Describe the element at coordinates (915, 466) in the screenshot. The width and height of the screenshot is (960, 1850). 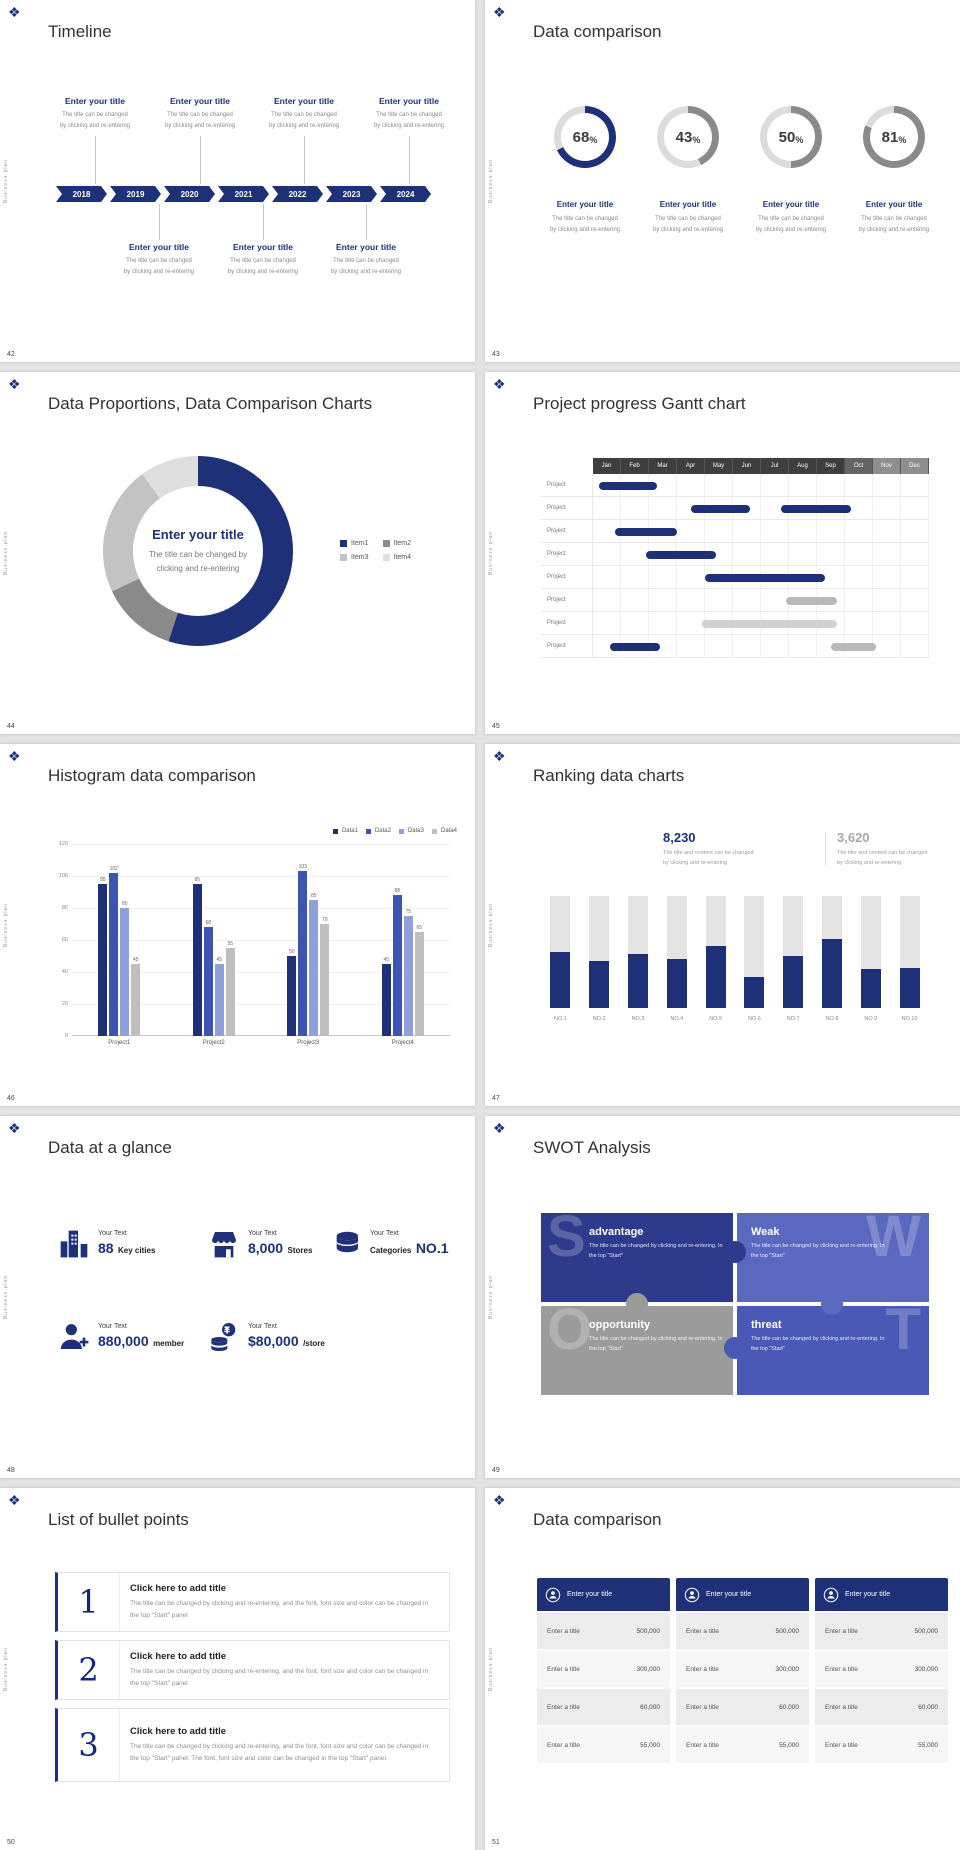
I see `gantt-month-cell: Dec` at that location.